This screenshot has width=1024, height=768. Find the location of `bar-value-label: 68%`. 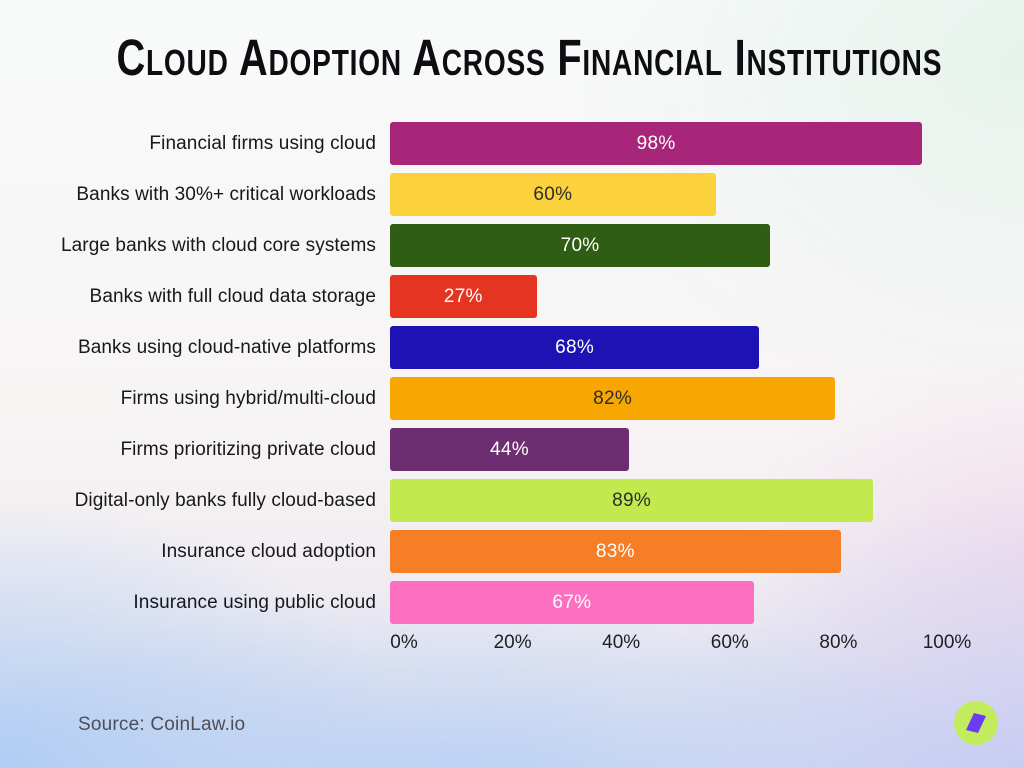

bar-value-label: 68% is located at coordinates (575, 347).